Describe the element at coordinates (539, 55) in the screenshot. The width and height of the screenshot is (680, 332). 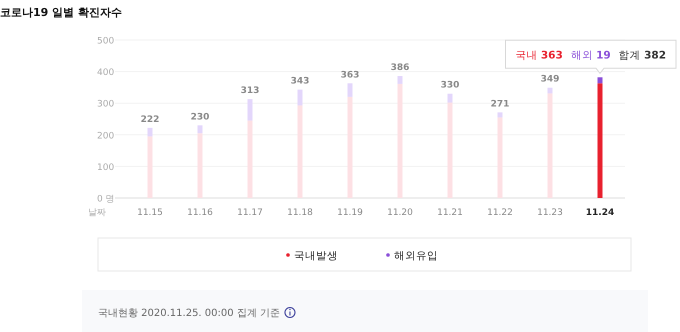
I see `annotation: 국내 363` at that location.